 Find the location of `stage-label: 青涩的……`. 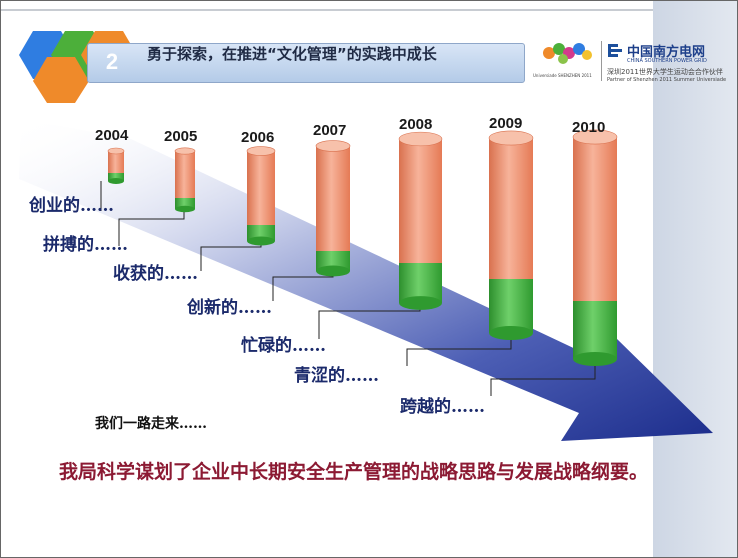

stage-label: 青涩的…… is located at coordinates (336, 376).